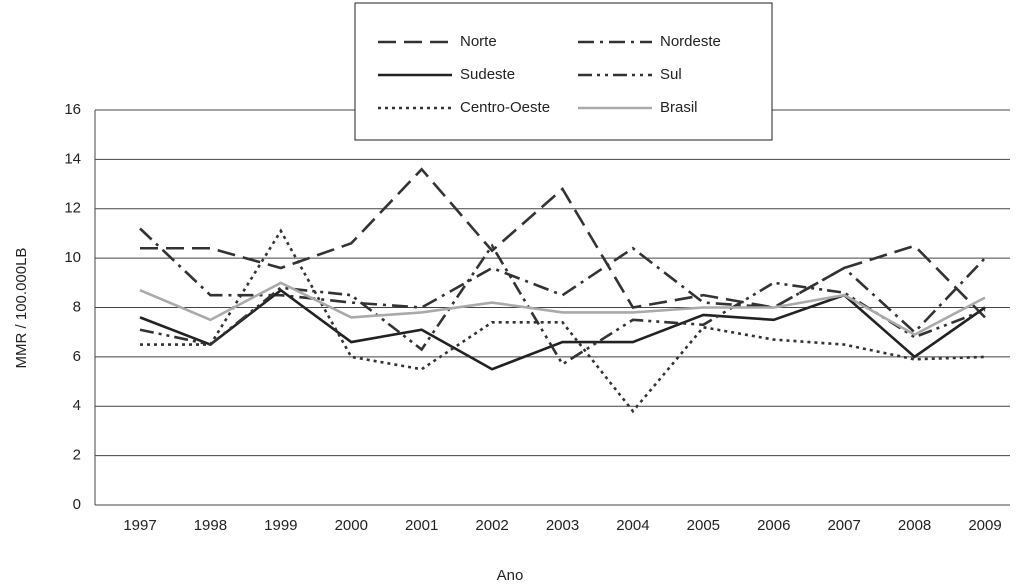 This screenshot has height=588, width=1019. What do you see at coordinates (77, 405) in the screenshot?
I see `y-tick-label: 4` at bounding box center [77, 405].